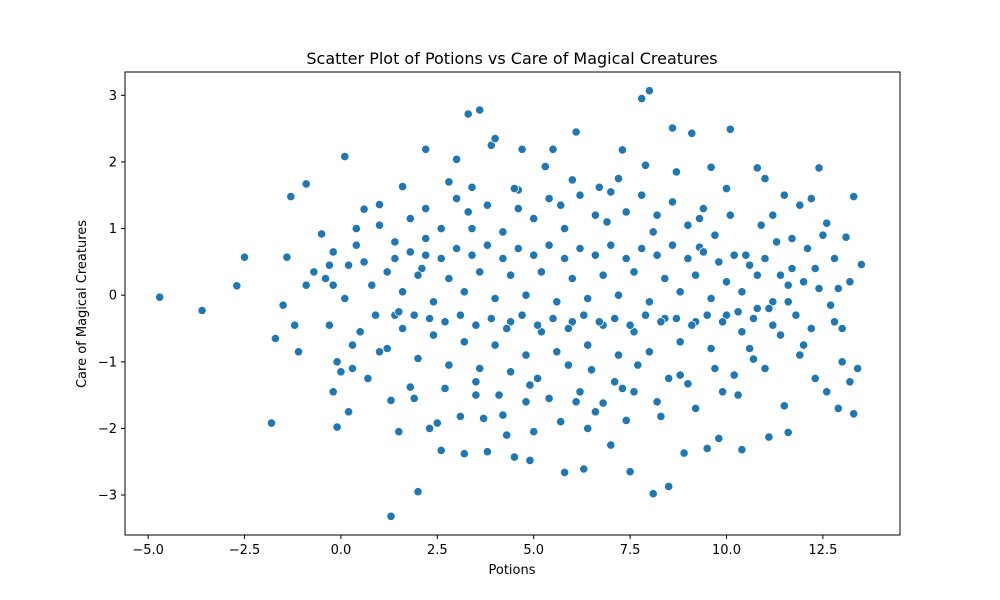 Image resolution: width=1000 pixels, height=600 pixels. I want to click on x-tick-label: 5.0, so click(533, 550).